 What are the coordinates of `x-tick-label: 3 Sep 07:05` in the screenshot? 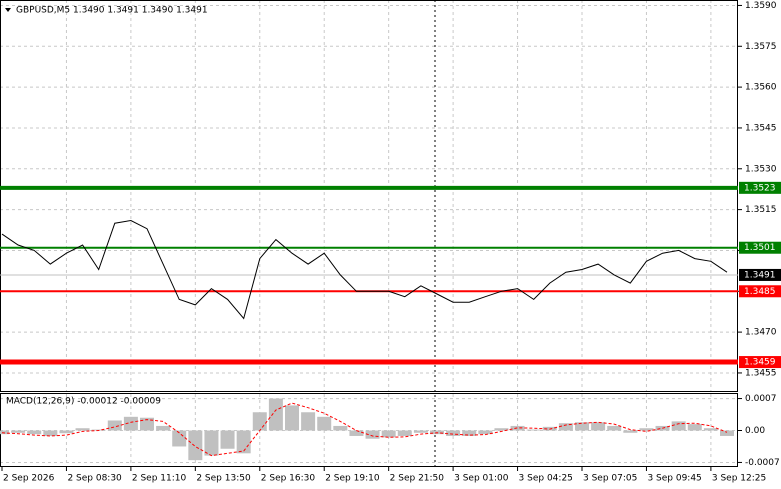 It's located at (610, 479).